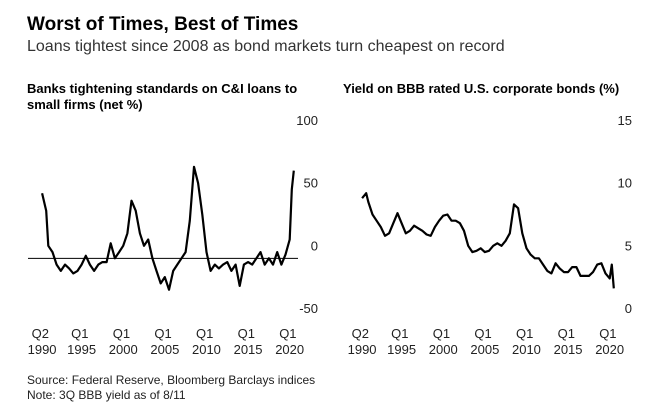 The image size is (658, 414). Describe the element at coordinates (106, 395) in the screenshot. I see `note: Note: 3Q BBB yield as of 8/11` at that location.